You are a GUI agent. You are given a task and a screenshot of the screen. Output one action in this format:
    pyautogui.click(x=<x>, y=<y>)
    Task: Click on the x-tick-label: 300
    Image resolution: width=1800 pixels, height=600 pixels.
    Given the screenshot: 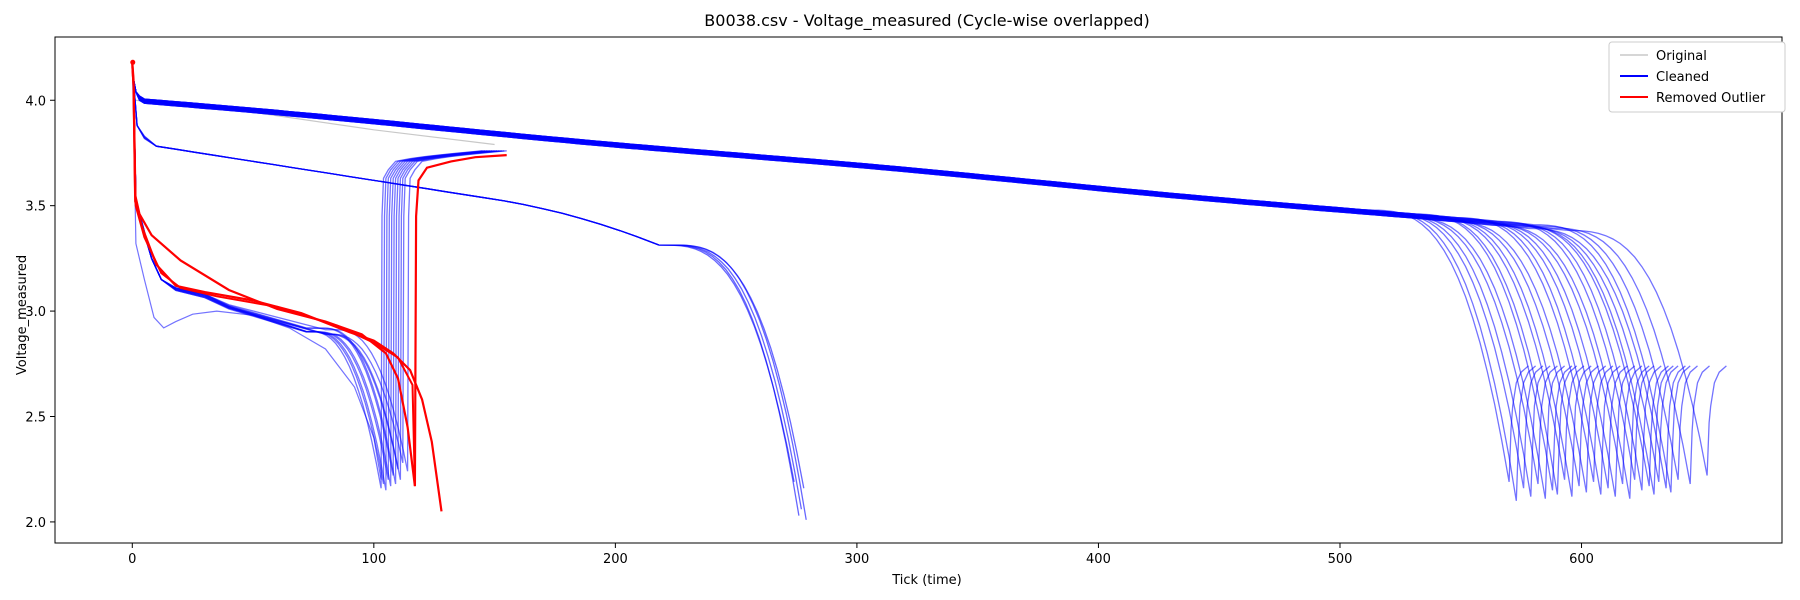 What is the action you would take?
    pyautogui.click(x=856, y=559)
    